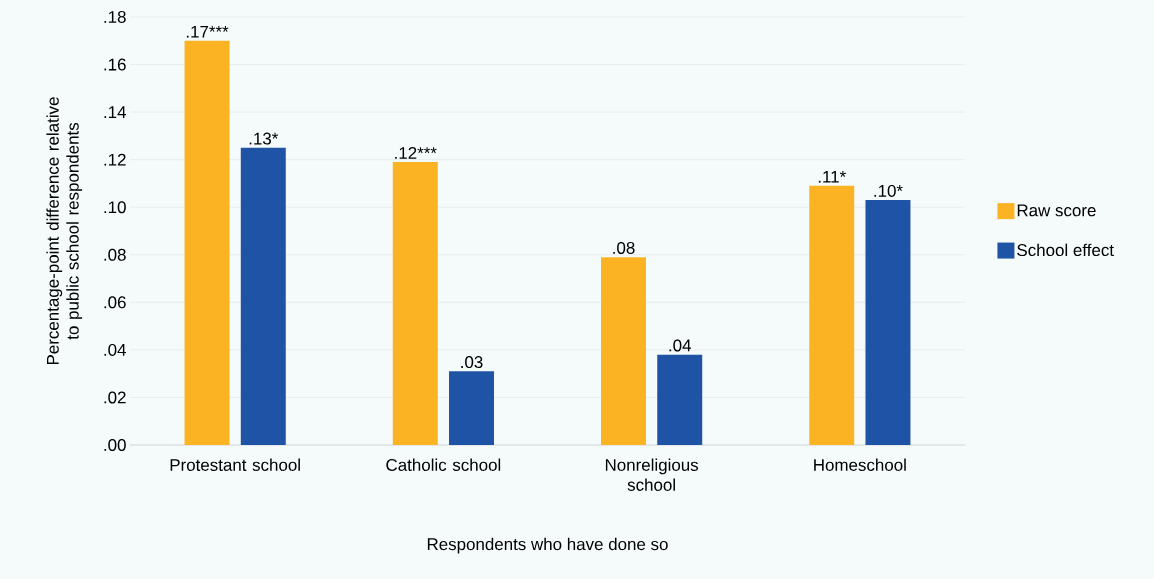  What do you see at coordinates (115, 445) in the screenshot?
I see `y-tick-label: .00` at bounding box center [115, 445].